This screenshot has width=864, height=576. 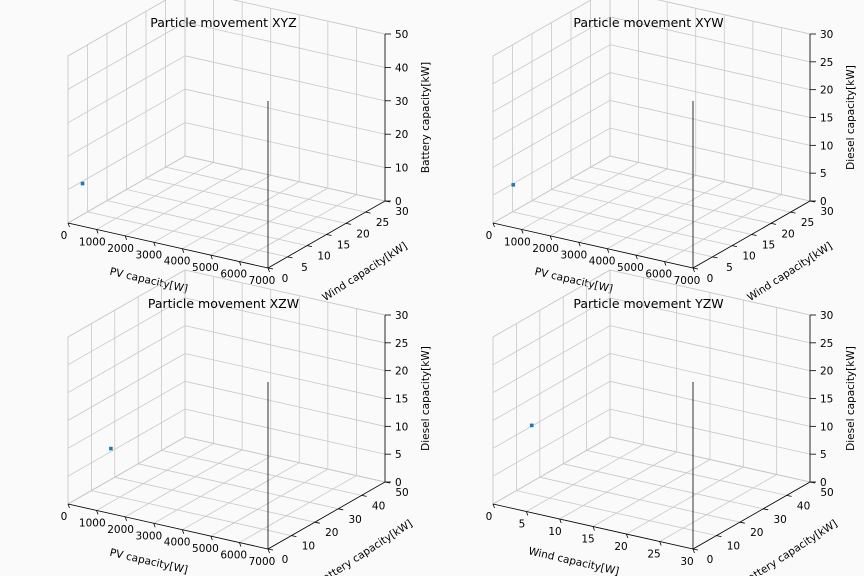 I want to click on y-tick-label: 10, so click(x=308, y=547).